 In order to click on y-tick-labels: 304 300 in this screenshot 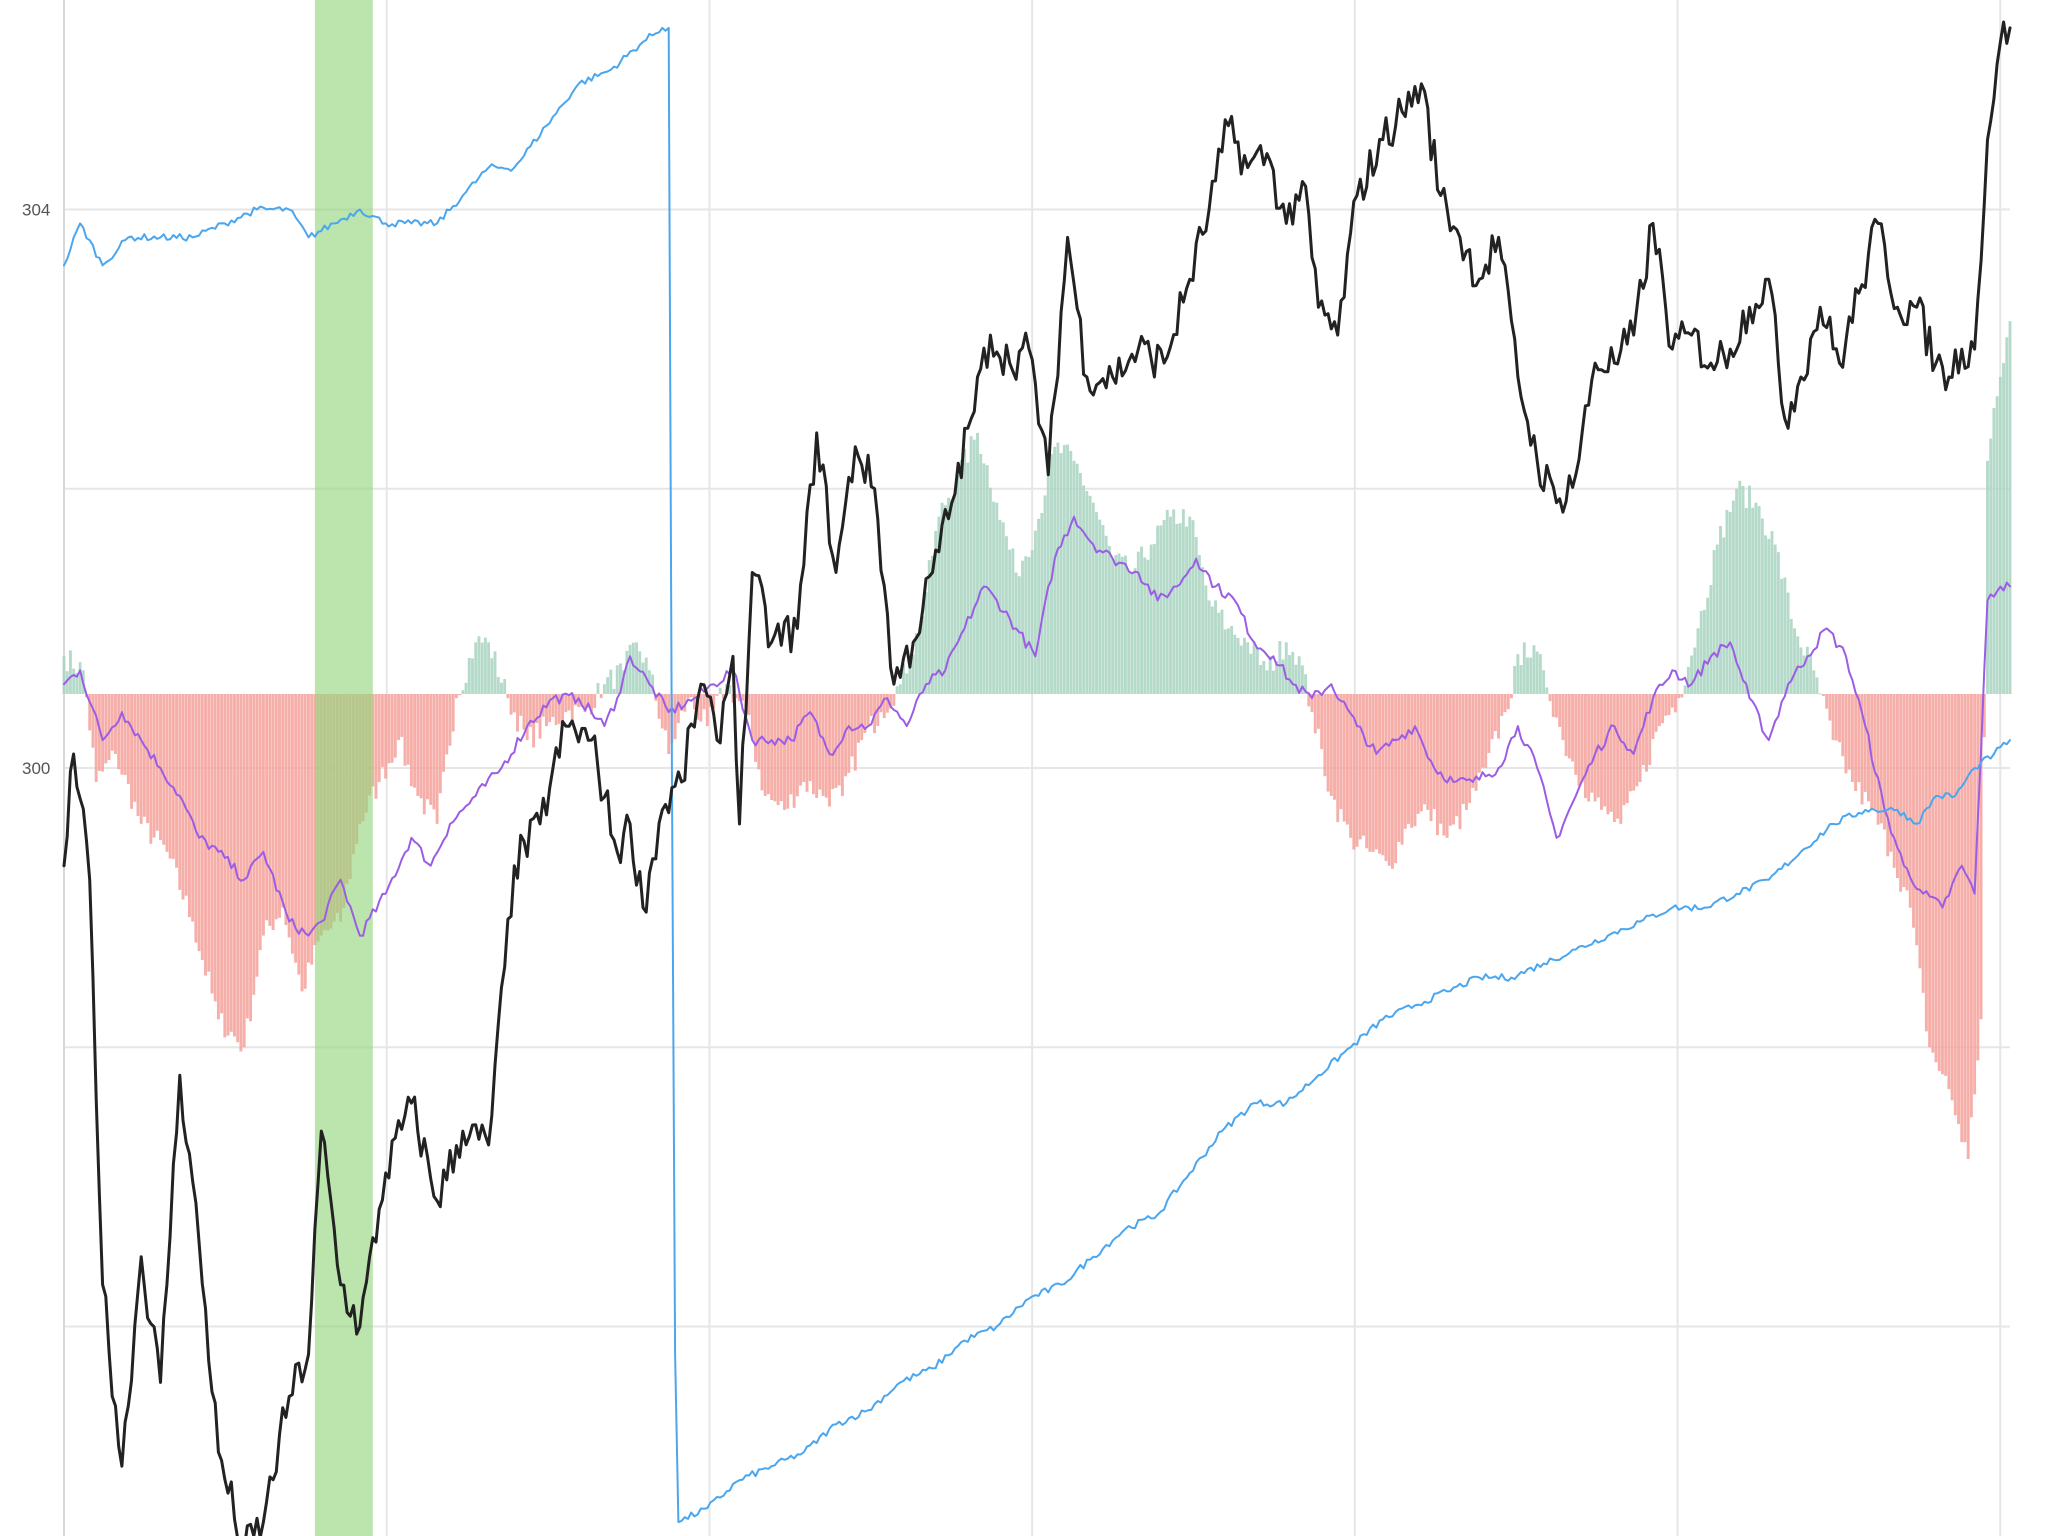, I will do `click(36, 489)`.